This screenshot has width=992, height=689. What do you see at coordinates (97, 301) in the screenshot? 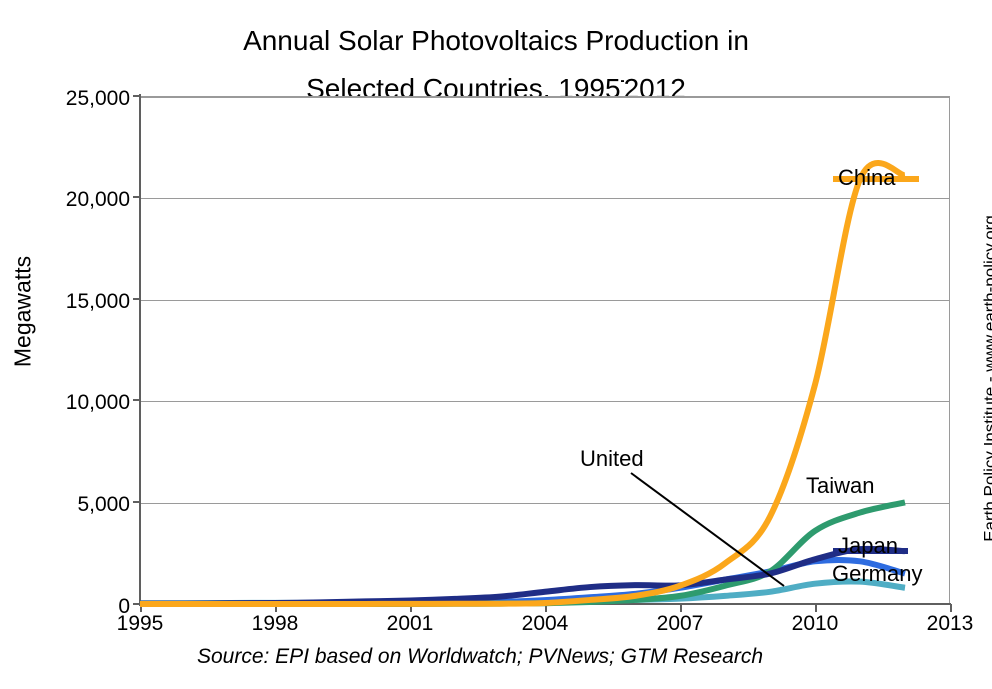
I see `y-tick-label-15000: 15,000` at bounding box center [97, 301].